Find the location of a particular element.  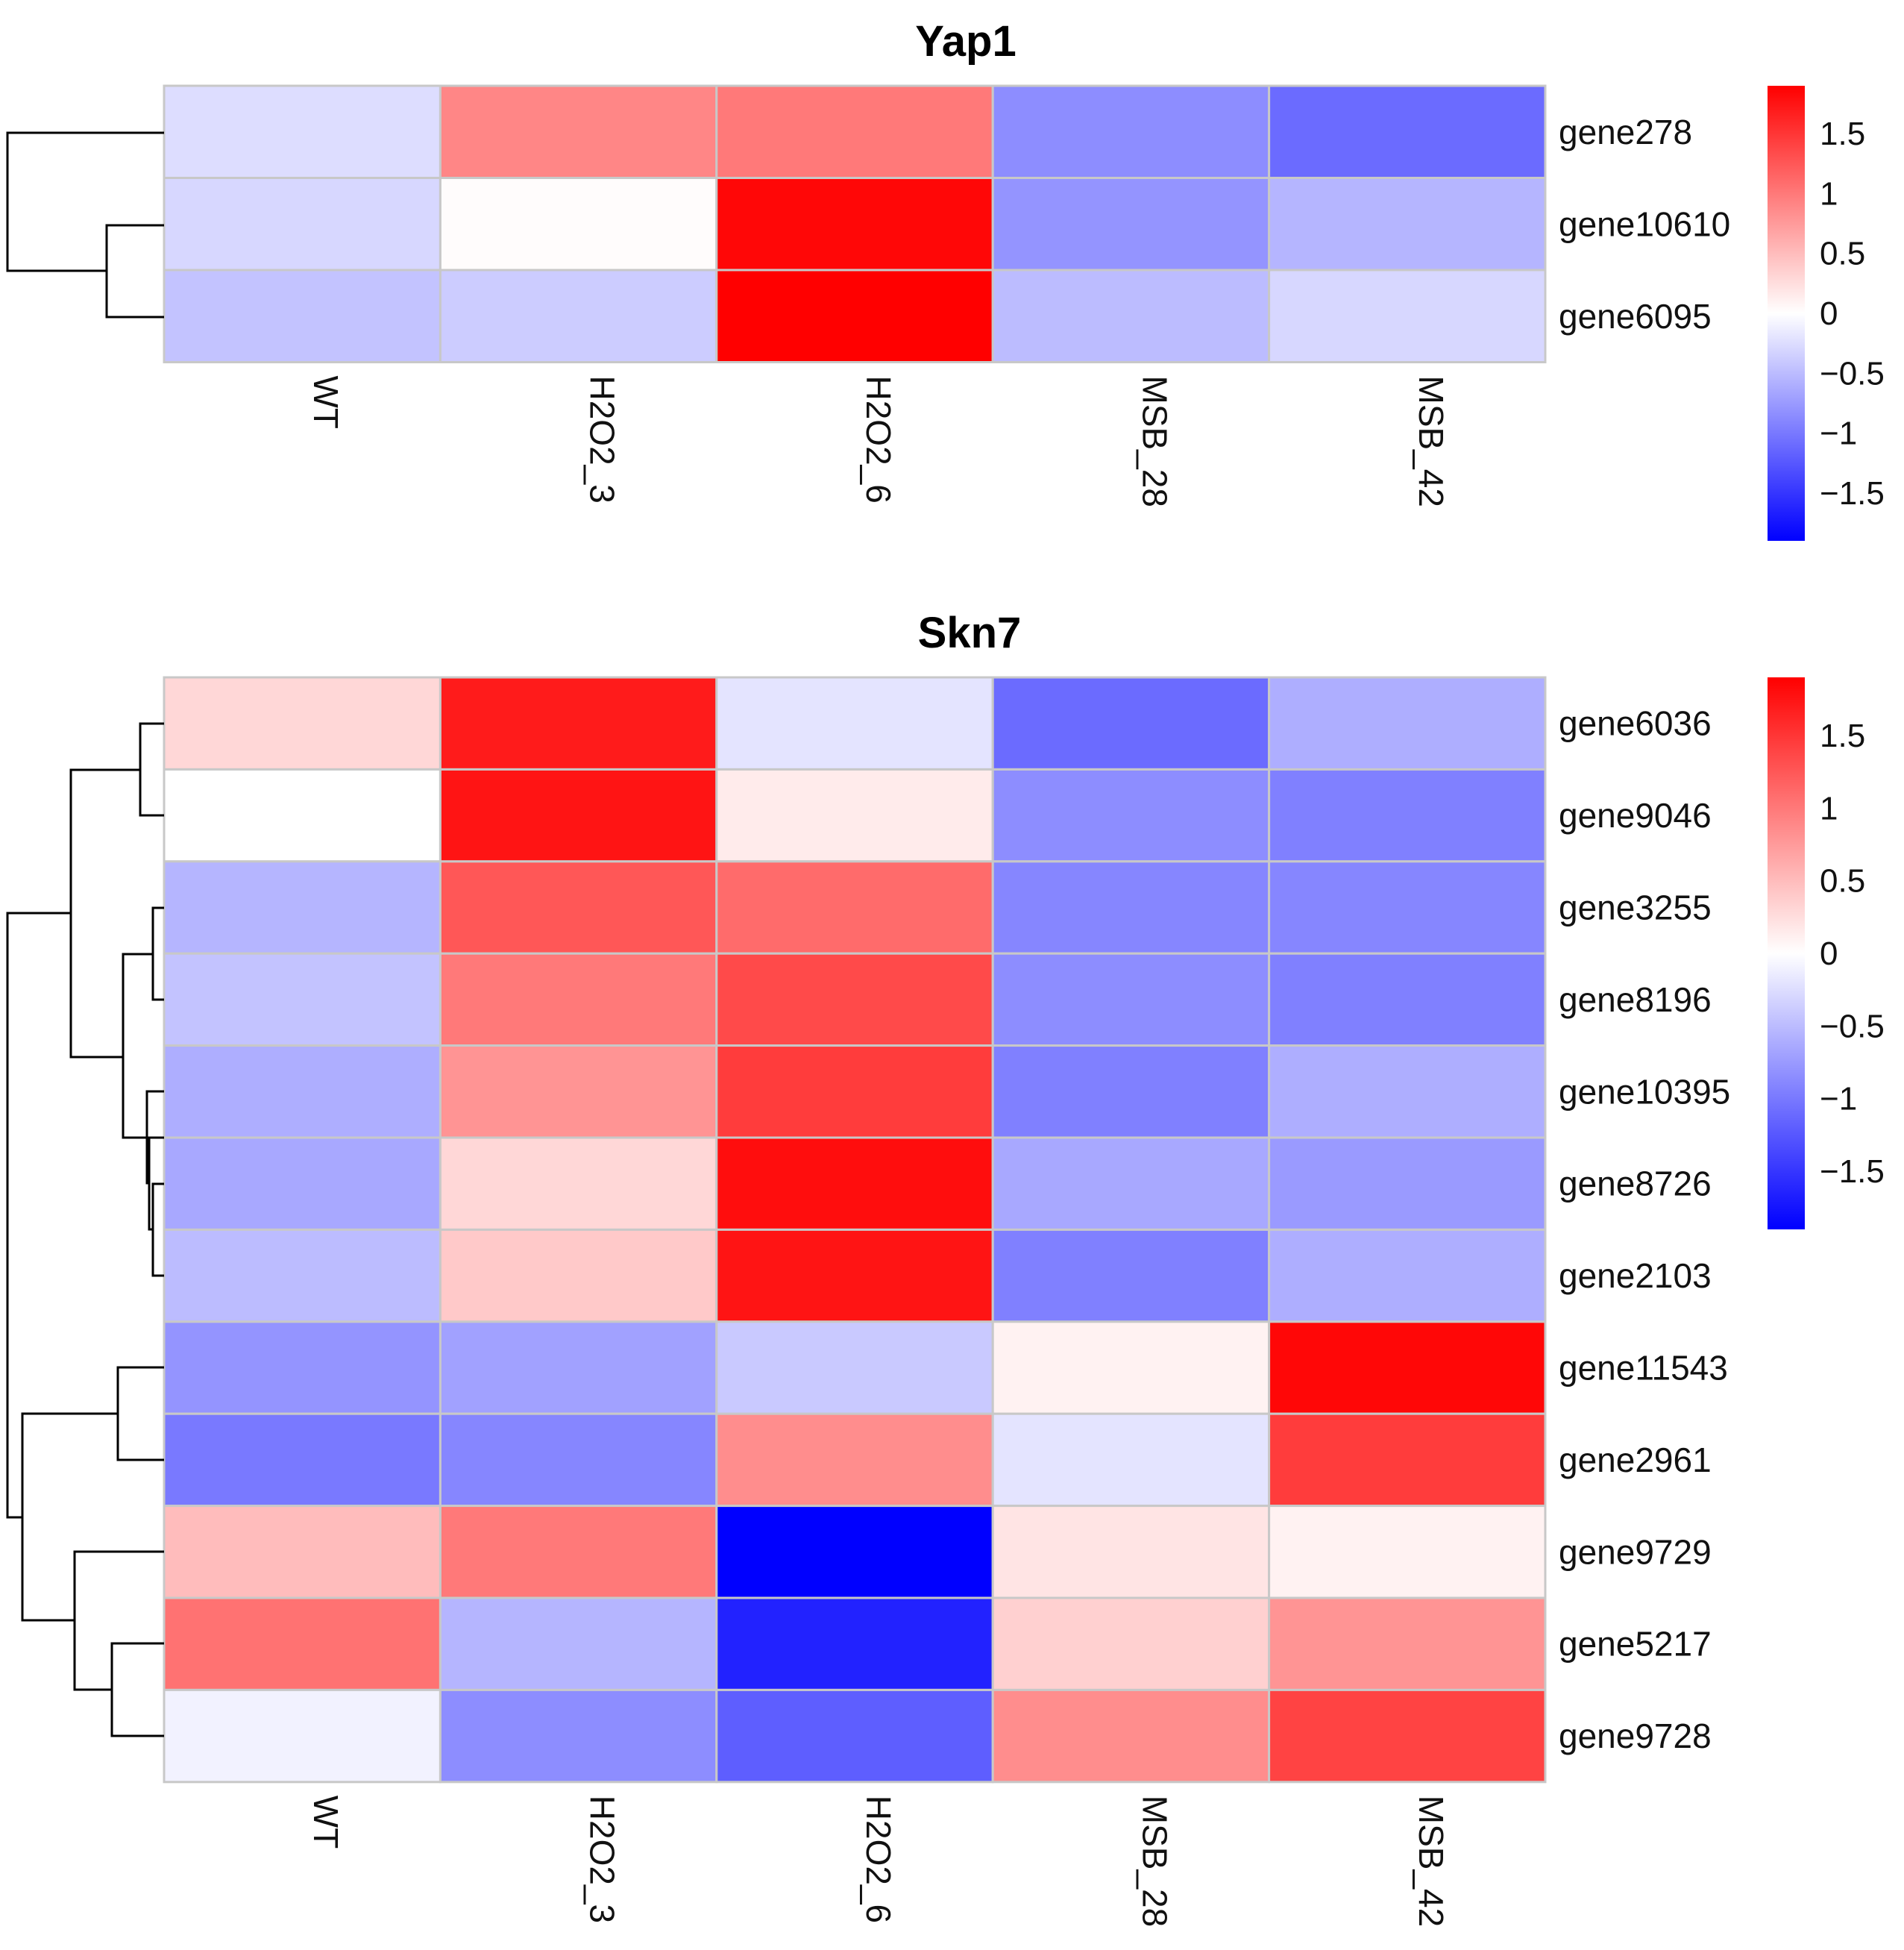

row-label: gene9728 is located at coordinates (1635, 1736).